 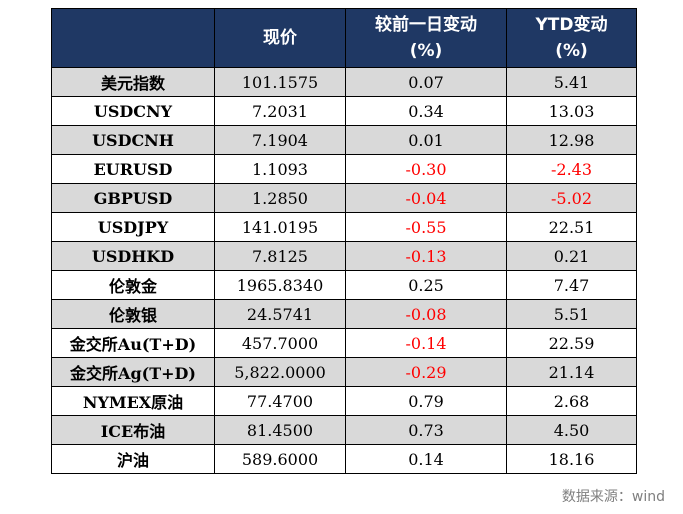 What do you see at coordinates (280, 459) in the screenshot?
I see `cell-price: 589.6000` at bounding box center [280, 459].